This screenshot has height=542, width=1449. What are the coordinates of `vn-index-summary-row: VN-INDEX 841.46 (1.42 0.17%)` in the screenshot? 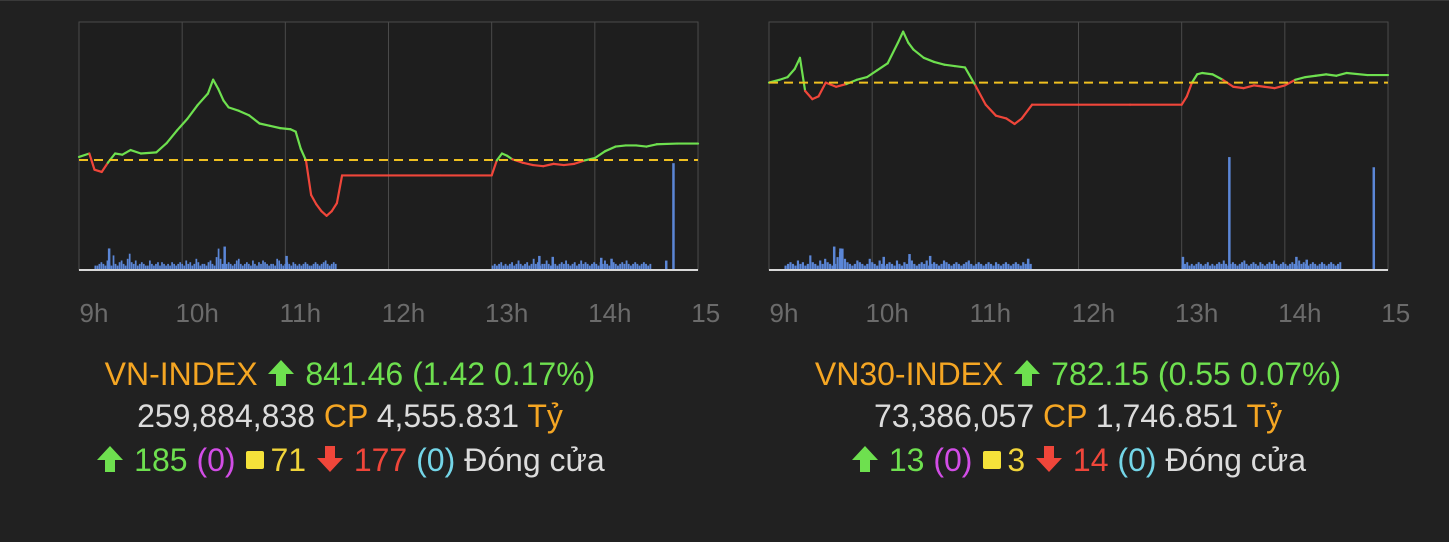 It's located at (350, 374).